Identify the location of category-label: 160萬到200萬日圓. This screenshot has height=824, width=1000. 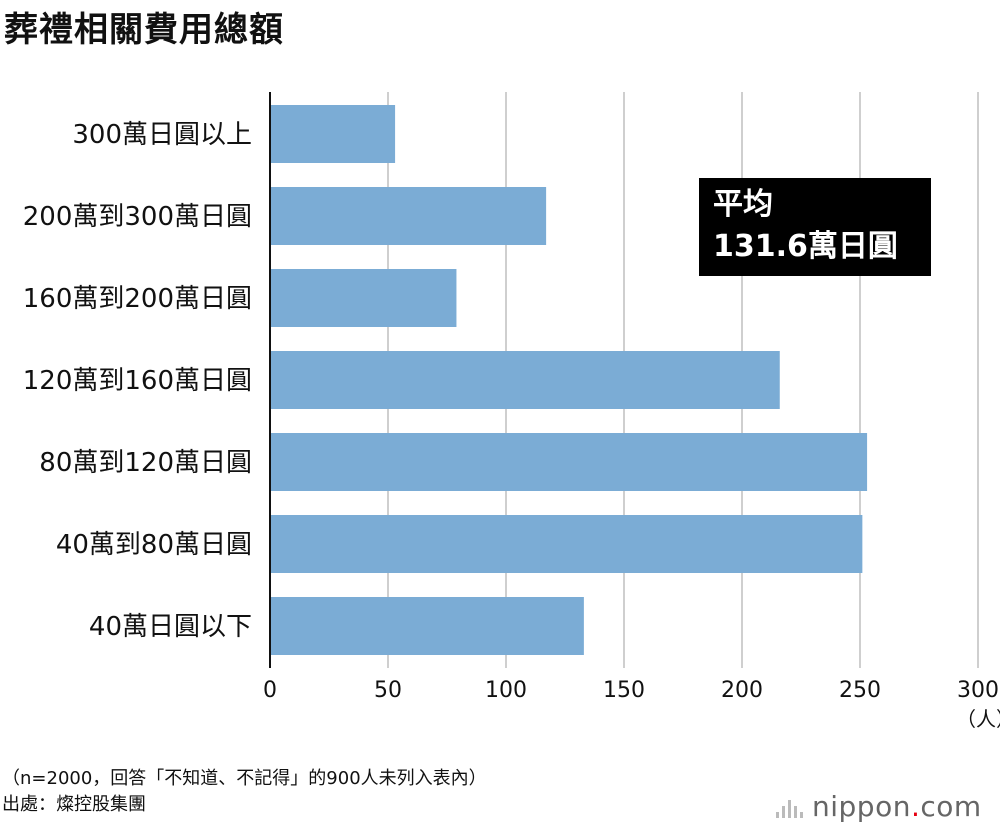
(137, 299).